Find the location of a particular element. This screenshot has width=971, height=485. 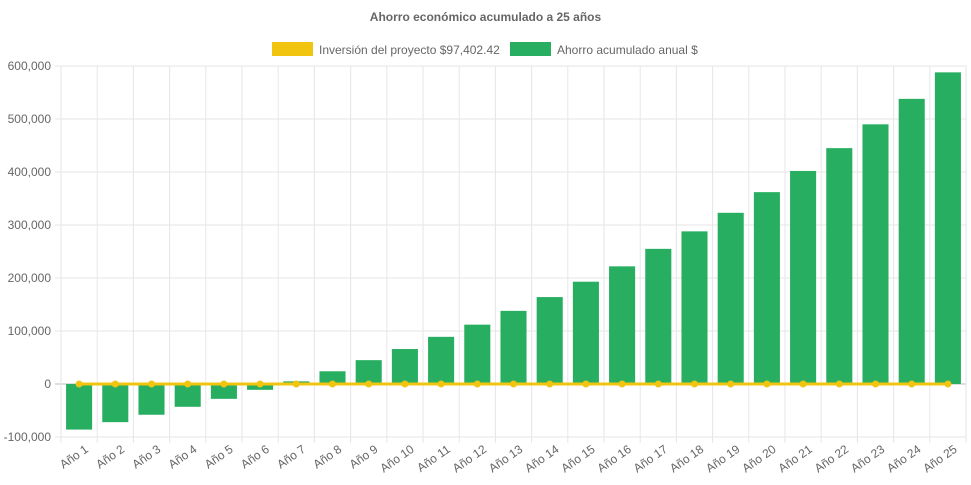

chart-title: Ahorro económico acumulado a 25 años is located at coordinates (486, 17).